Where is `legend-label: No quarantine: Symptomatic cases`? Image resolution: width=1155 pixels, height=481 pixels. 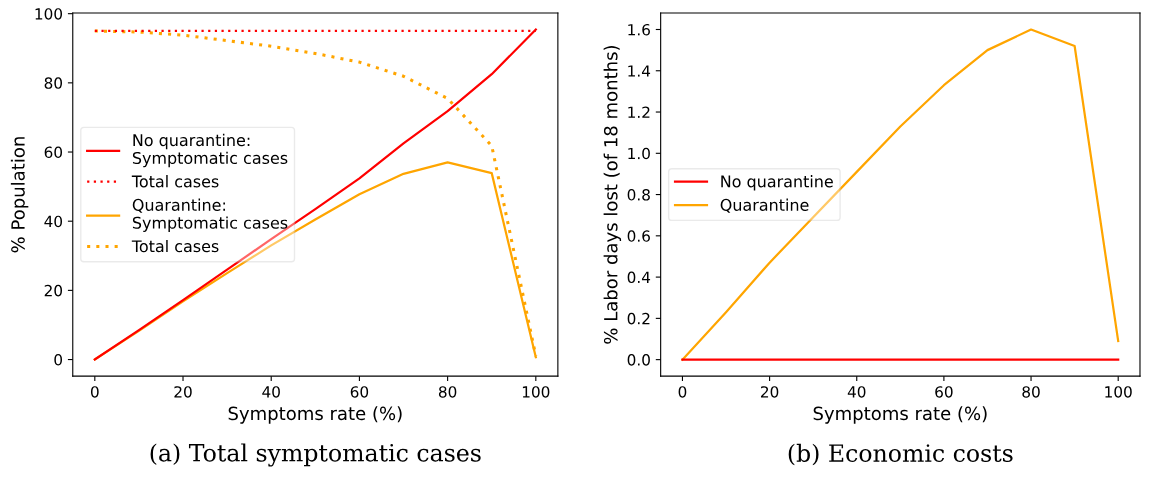 legend-label: No quarantine: Symptomatic cases is located at coordinates (210, 150).